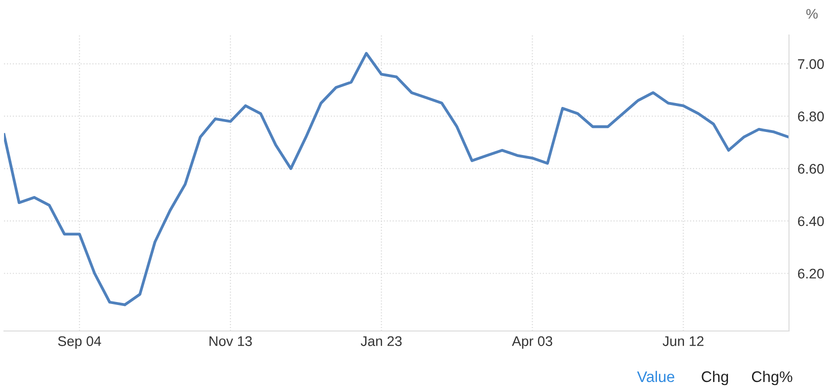 Image resolution: width=831 pixels, height=390 pixels. What do you see at coordinates (811, 117) in the screenshot?
I see `y-tick-label: 6.80` at bounding box center [811, 117].